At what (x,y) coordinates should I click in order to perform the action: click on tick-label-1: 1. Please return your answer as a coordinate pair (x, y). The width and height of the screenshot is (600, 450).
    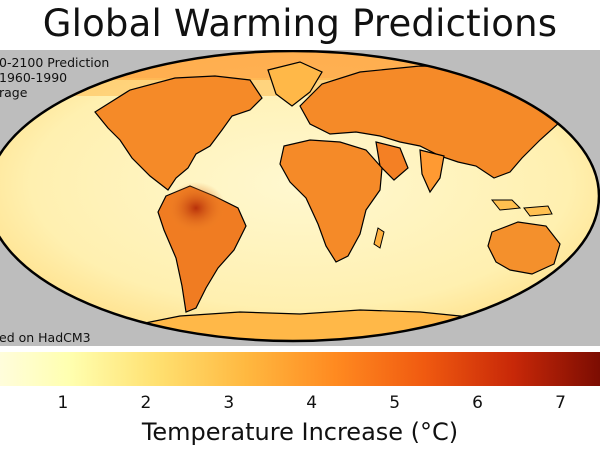
    Looking at the image, I should click on (63, 403).